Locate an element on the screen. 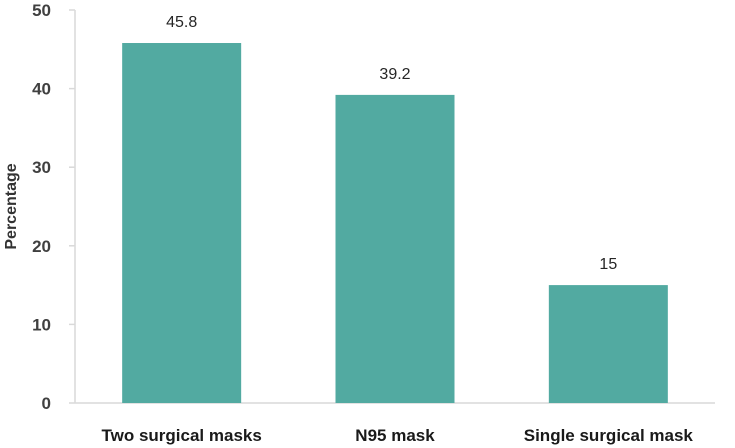 This screenshot has height=448, width=735. category-label: Two surgical masks is located at coordinates (182, 435).